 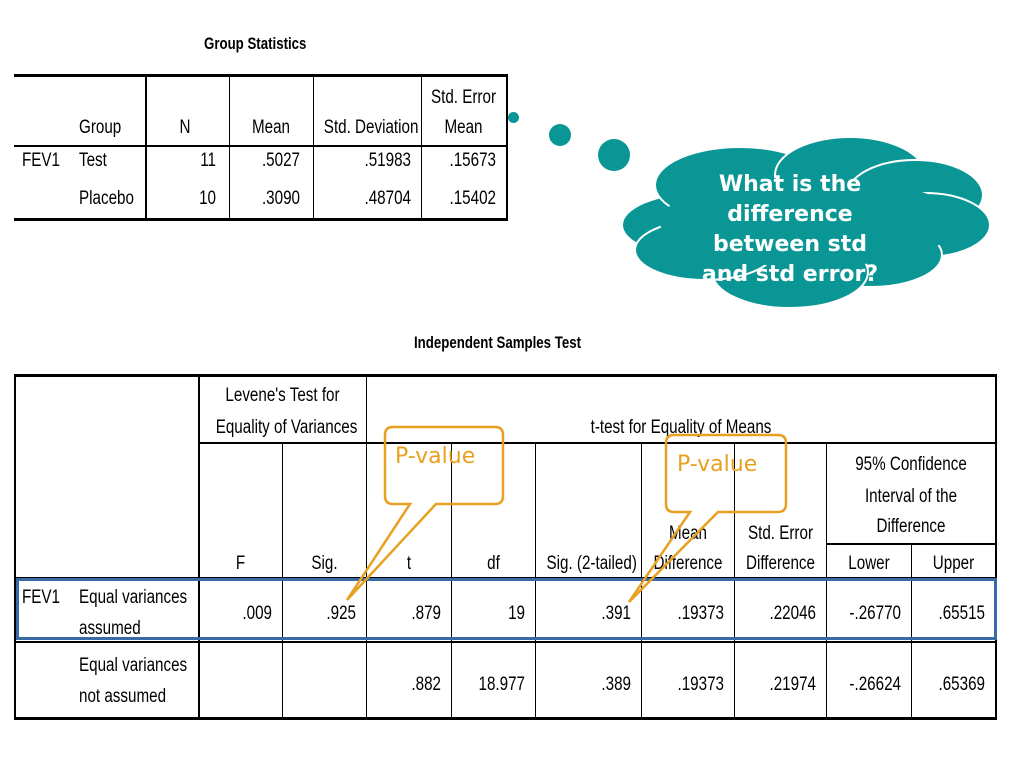 What do you see at coordinates (911, 464) in the screenshot?
I see `ist-ci-header: 95% Confidence` at bounding box center [911, 464].